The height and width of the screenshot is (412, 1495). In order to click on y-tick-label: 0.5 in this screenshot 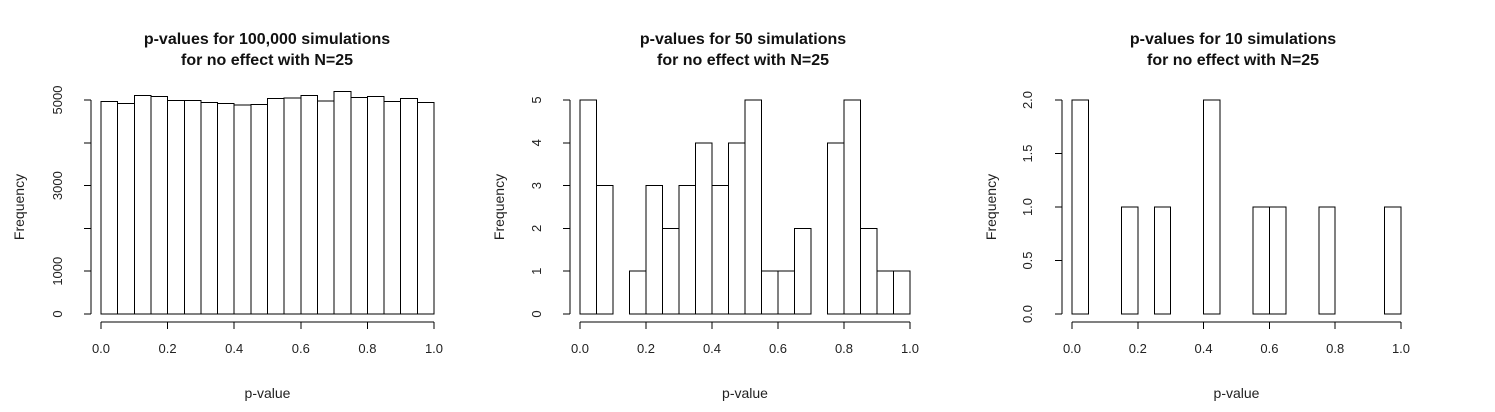, I will do `click(1027, 260)`.